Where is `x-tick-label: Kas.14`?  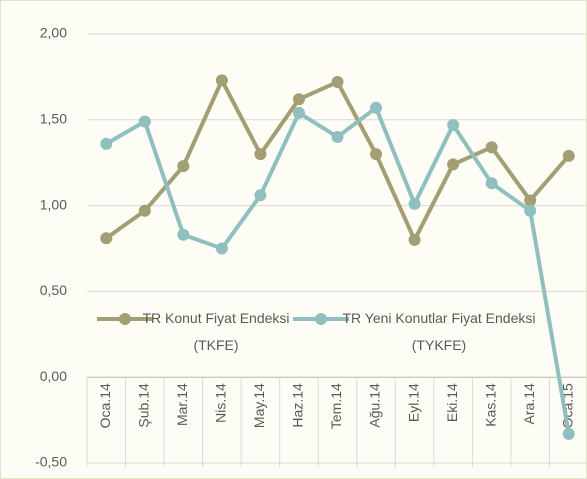 x-tick-label: Kas.14 is located at coordinates (490, 405).